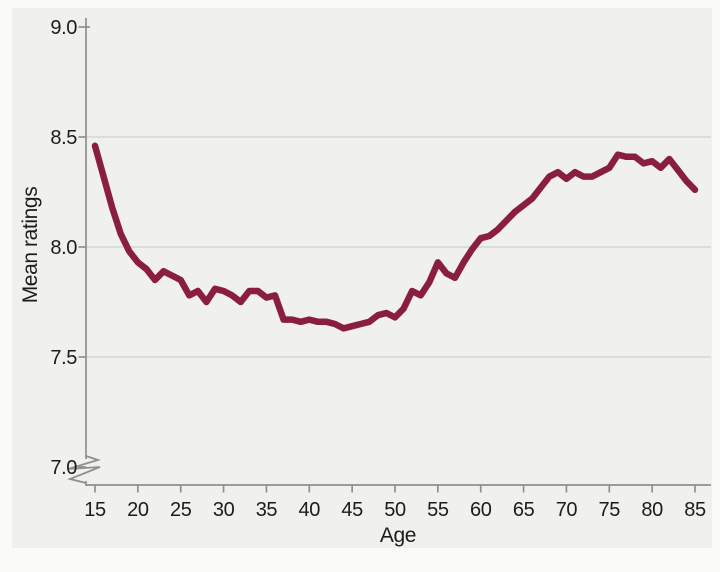 This screenshot has width=720, height=572. Describe the element at coordinates (267, 510) in the screenshot. I see `x-tick-label: 35` at that location.